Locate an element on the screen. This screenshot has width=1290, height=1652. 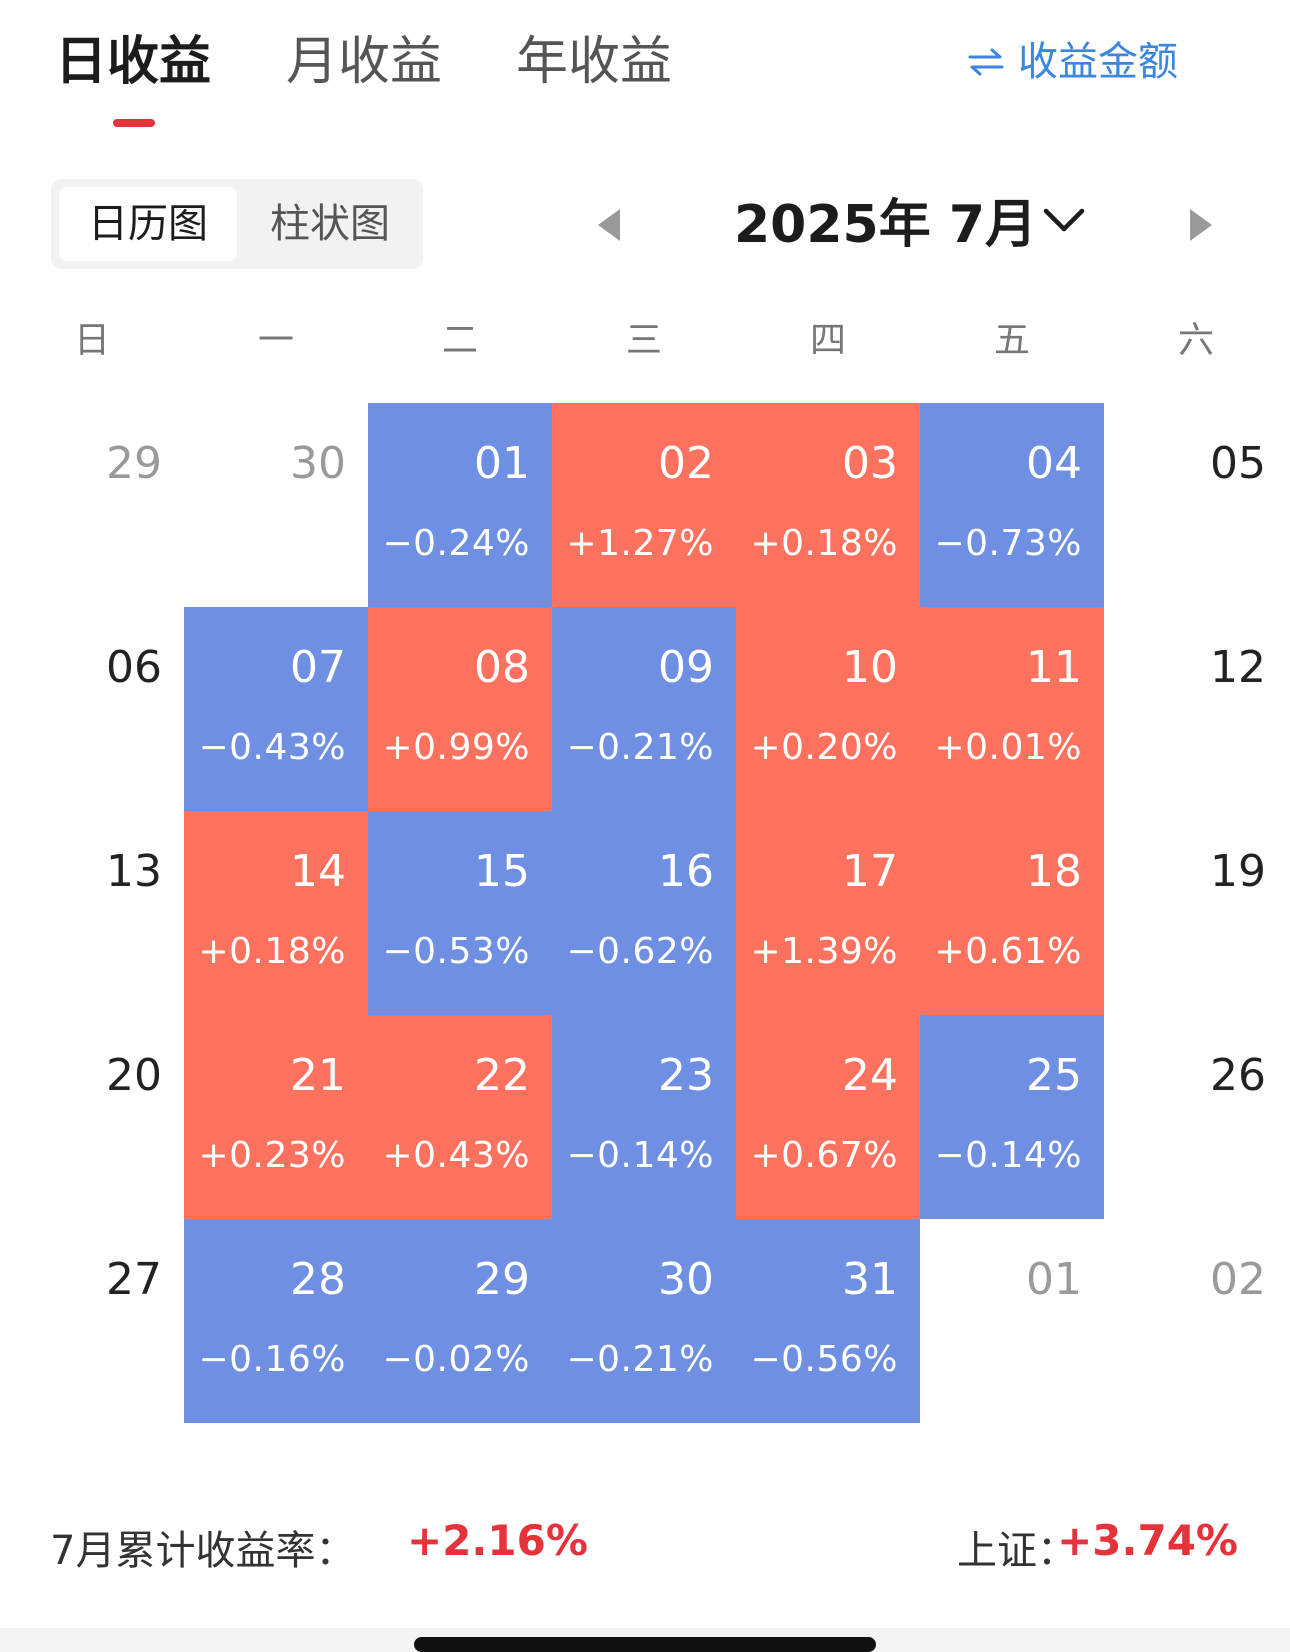
calendar-day-cell: 01 is located at coordinates (1012, 1321).